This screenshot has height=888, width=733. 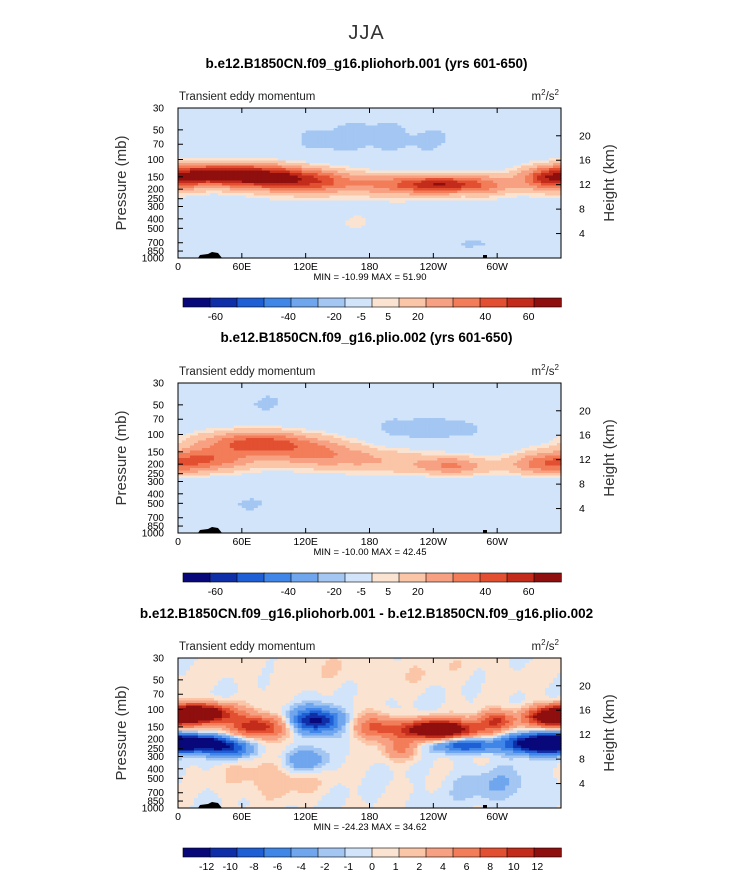 I want to click on minmax-label: MIN = -10.99 MAX = 51.90, so click(x=369, y=277).